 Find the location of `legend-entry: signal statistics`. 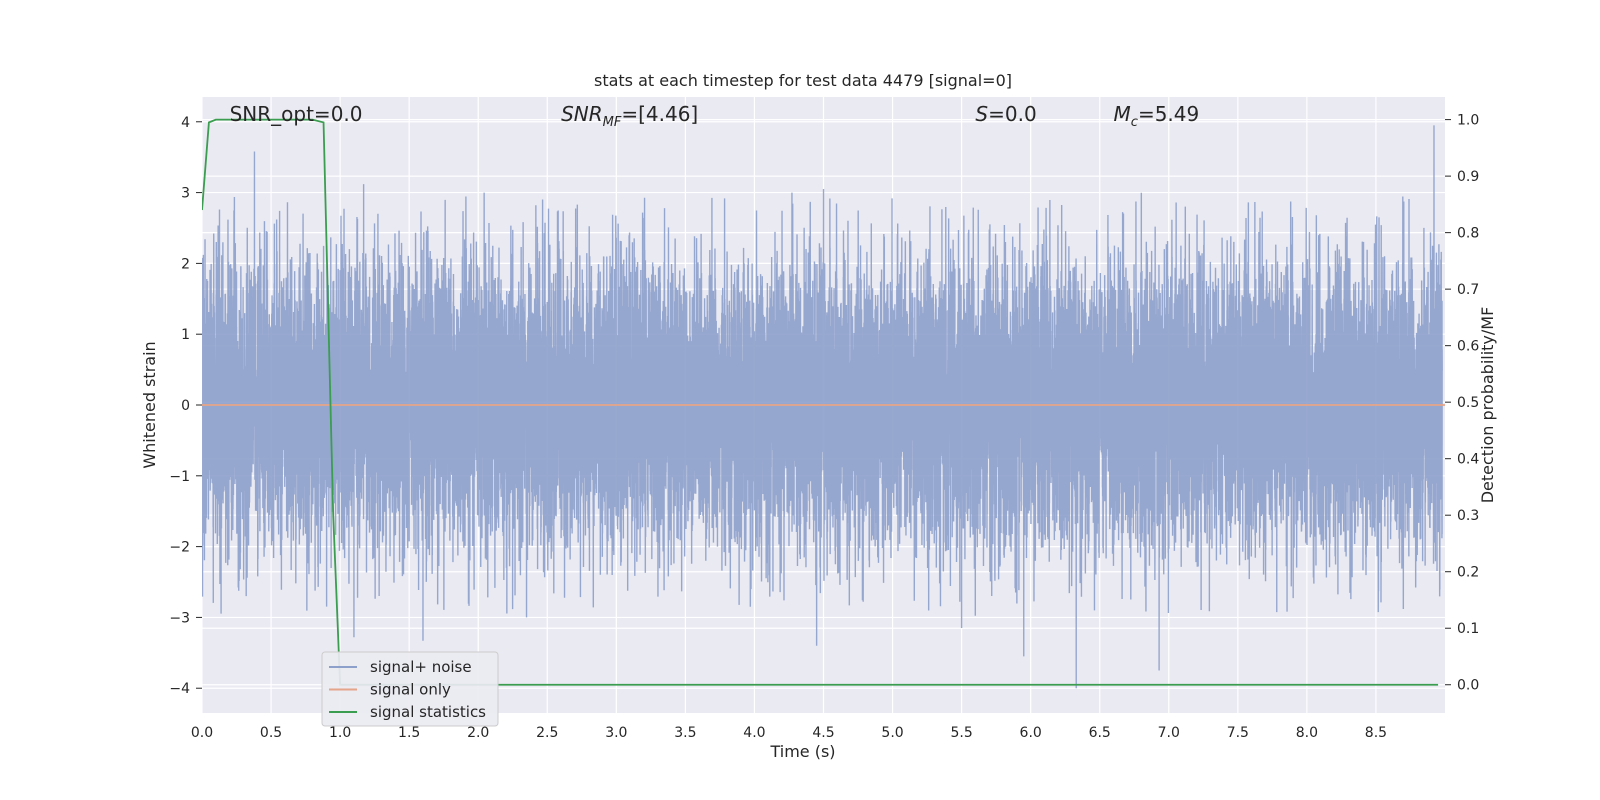

legend-entry: signal statistics is located at coordinates (428, 712).